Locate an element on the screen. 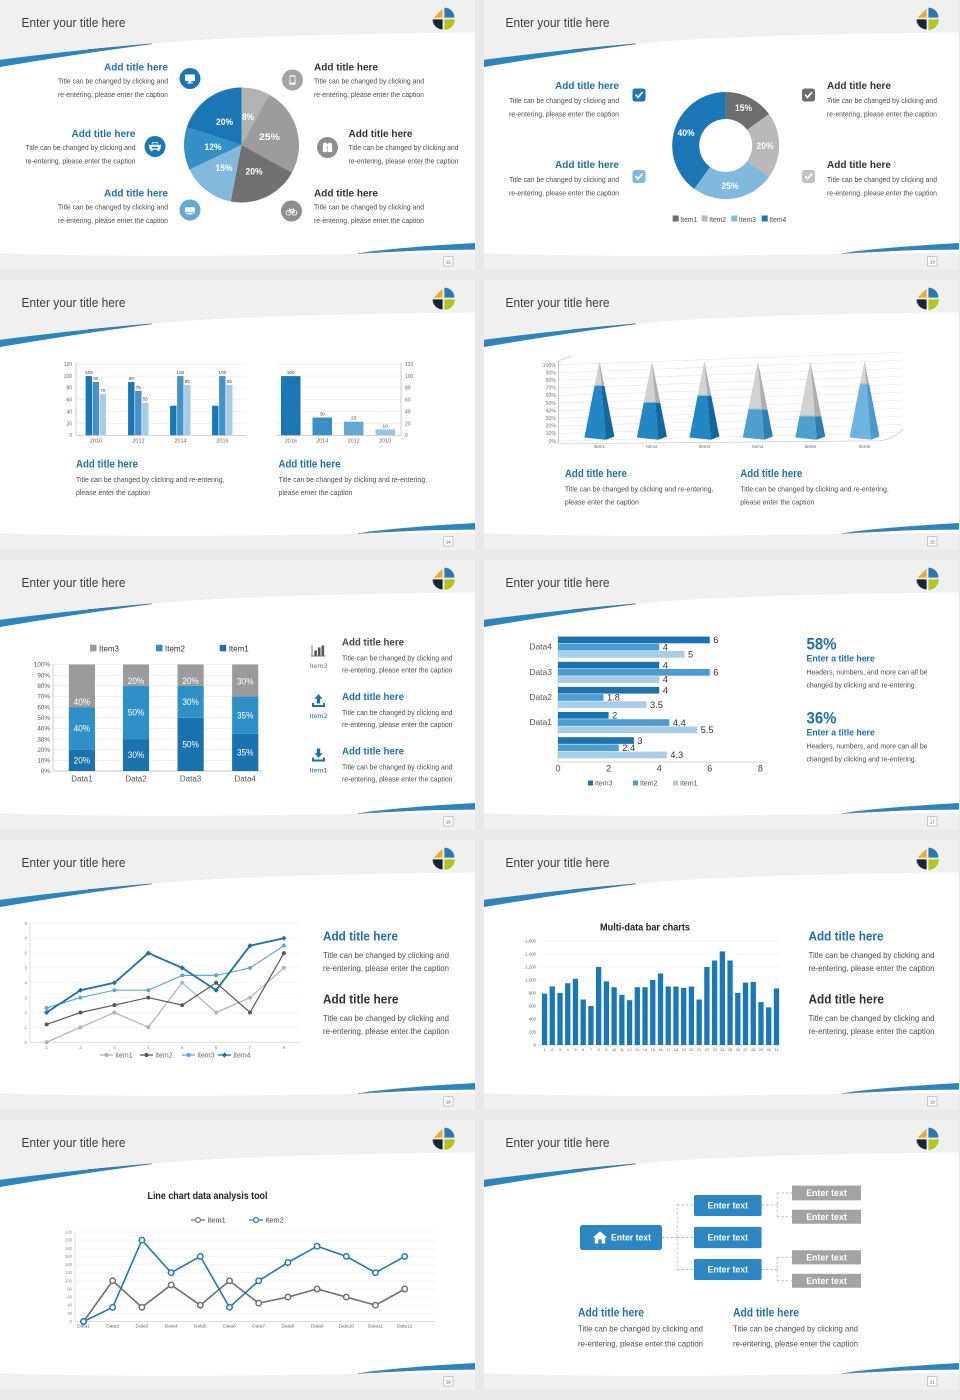 The image size is (960, 1400). svg-text: 3 is located at coordinates (114, 1047).